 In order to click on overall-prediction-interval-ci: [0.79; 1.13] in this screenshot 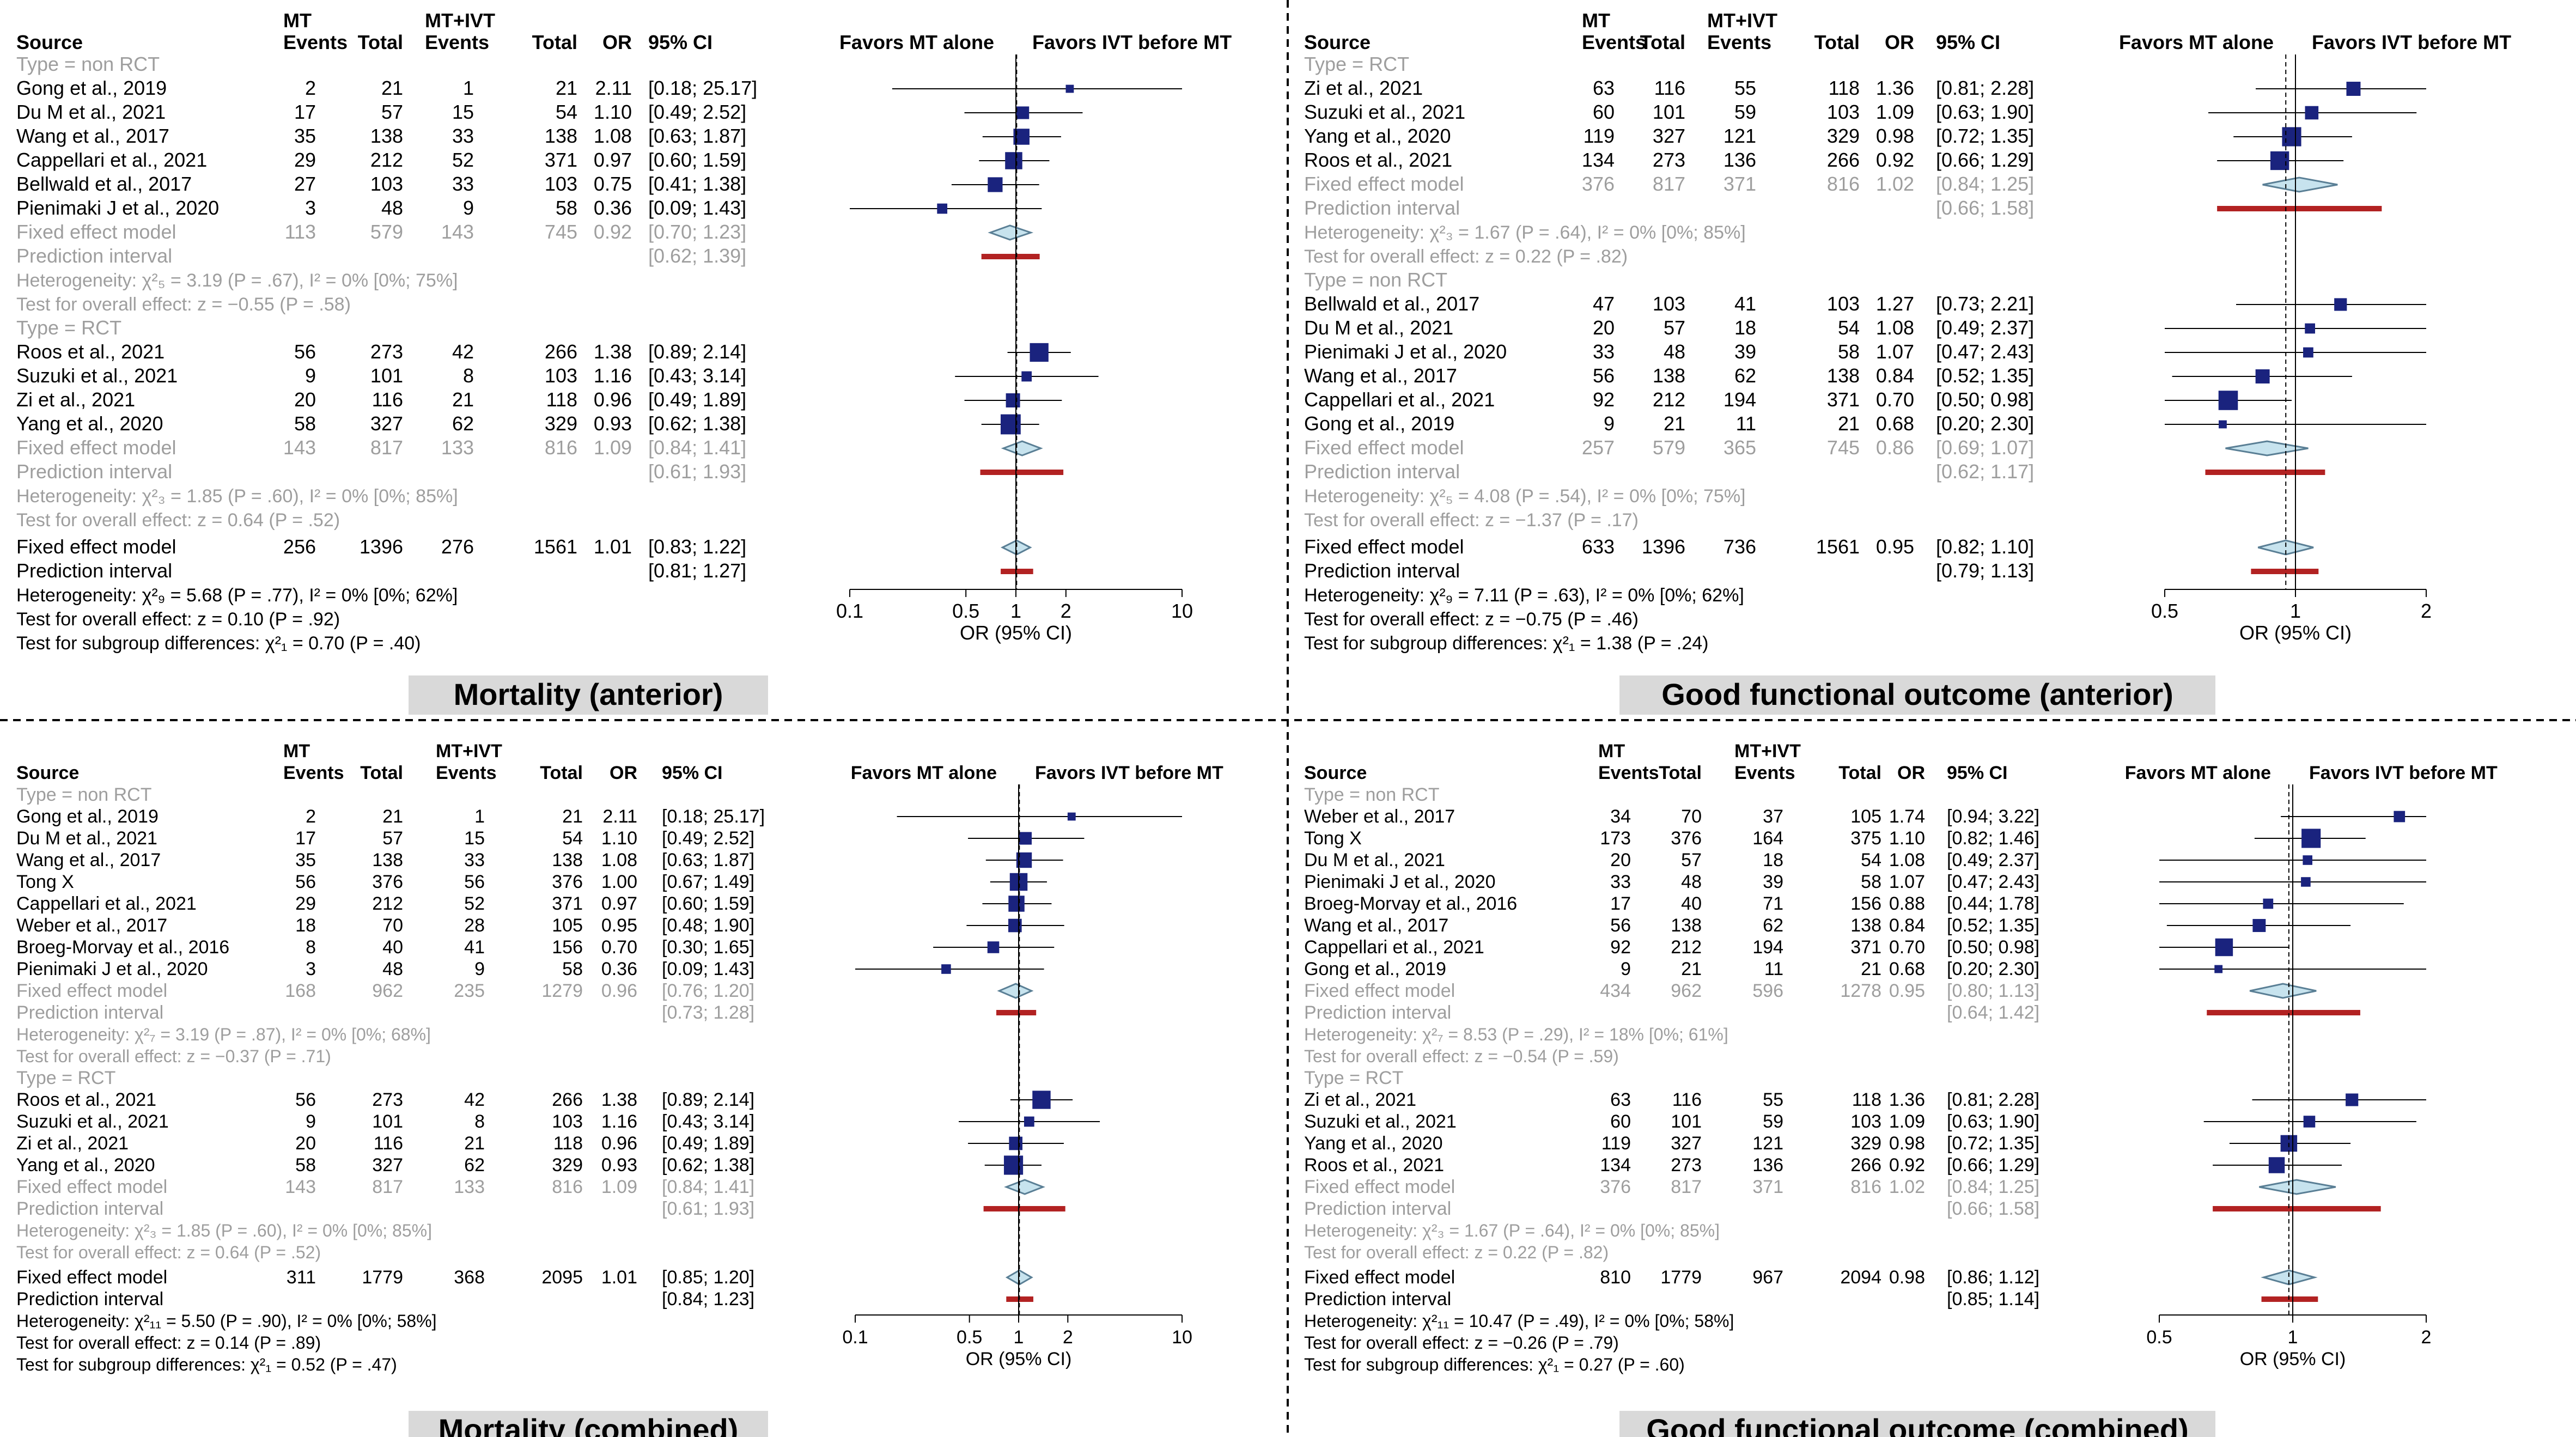, I will do `click(1985, 571)`.